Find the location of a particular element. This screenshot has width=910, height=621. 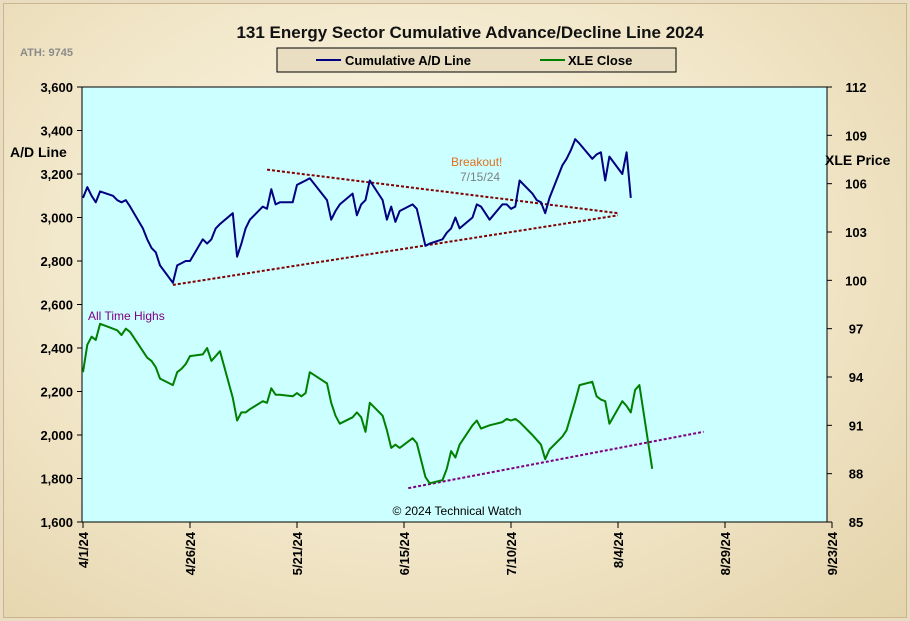

legend-label-ad: Cumulative A/D Line is located at coordinates (408, 60).